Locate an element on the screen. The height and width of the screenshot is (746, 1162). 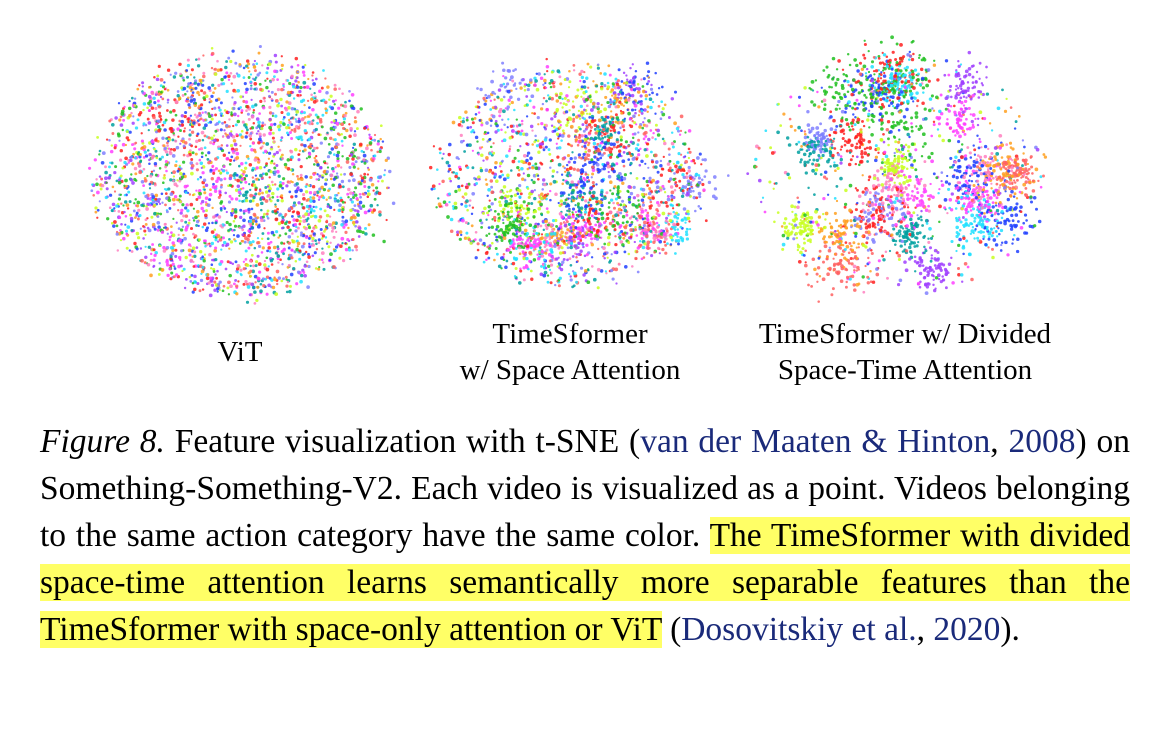
tsne-plot-divided-attention is located at coordinates (898, 175).